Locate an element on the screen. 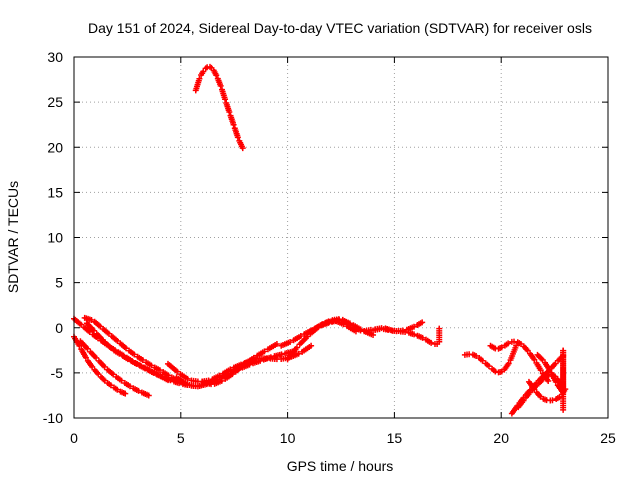 This screenshot has width=640, height=480. y-tick-label: 15 is located at coordinates (55, 192).